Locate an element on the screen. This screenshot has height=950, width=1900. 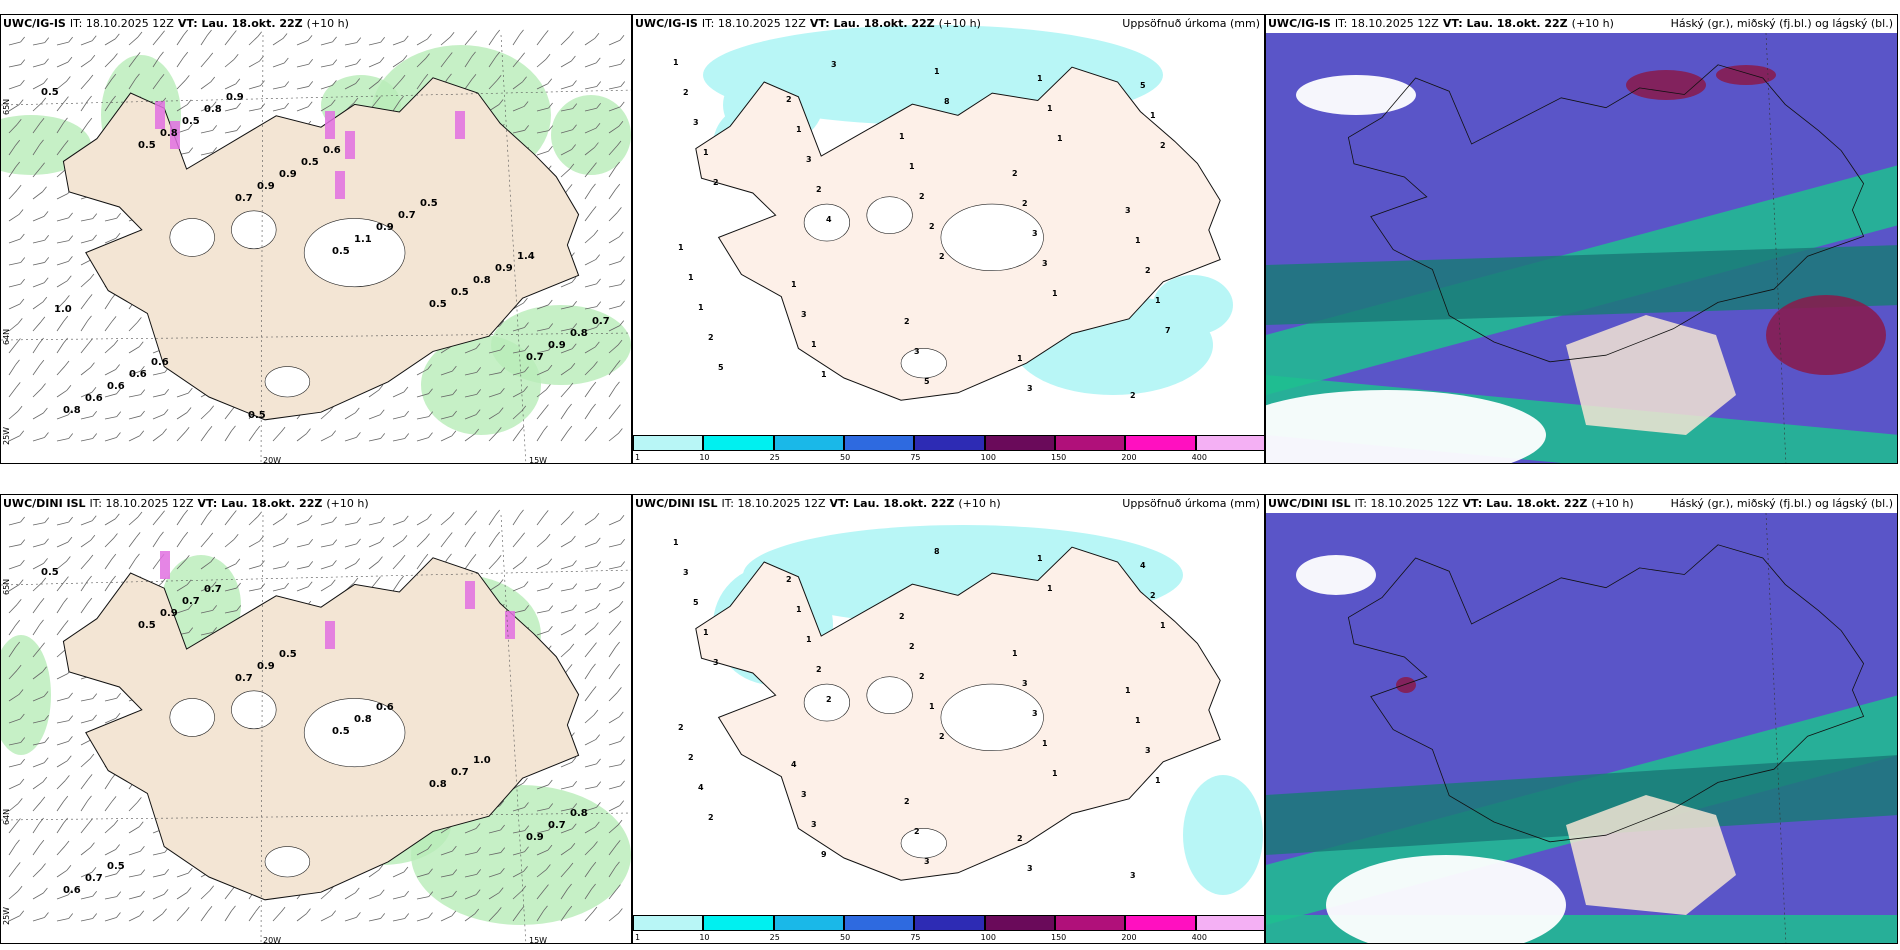
deep-cloud-area is located at coordinates (1826, 335).